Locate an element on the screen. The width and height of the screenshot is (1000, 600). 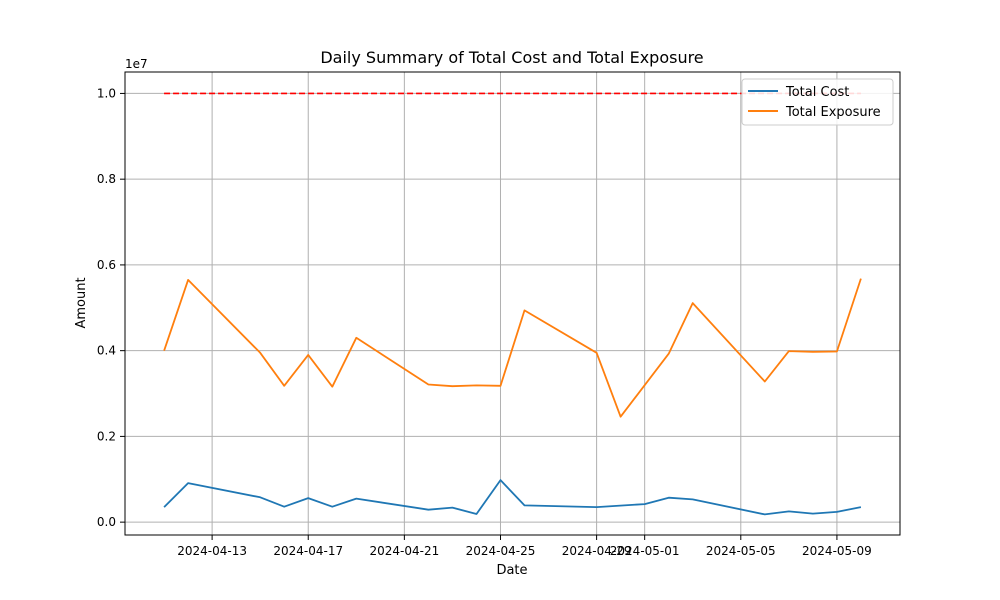
legend: Total Cost Total Exposure is located at coordinates (817, 102).